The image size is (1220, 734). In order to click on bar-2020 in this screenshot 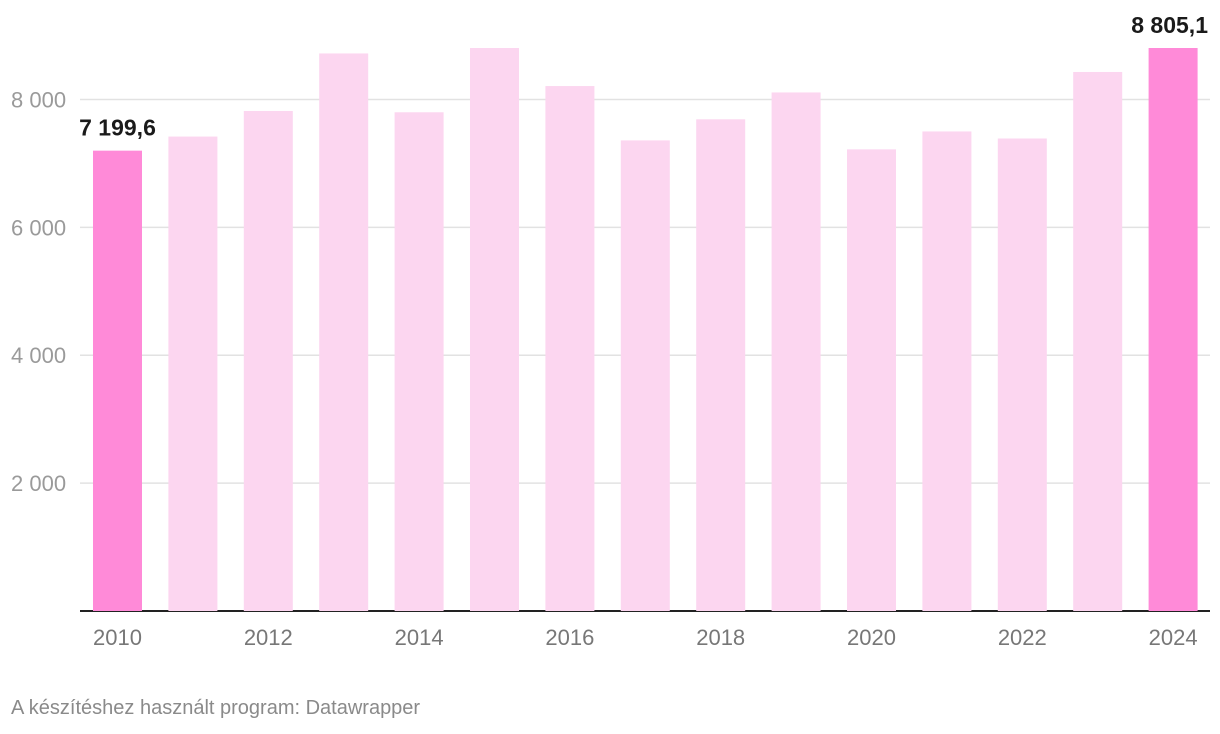, I will do `click(871, 380)`.